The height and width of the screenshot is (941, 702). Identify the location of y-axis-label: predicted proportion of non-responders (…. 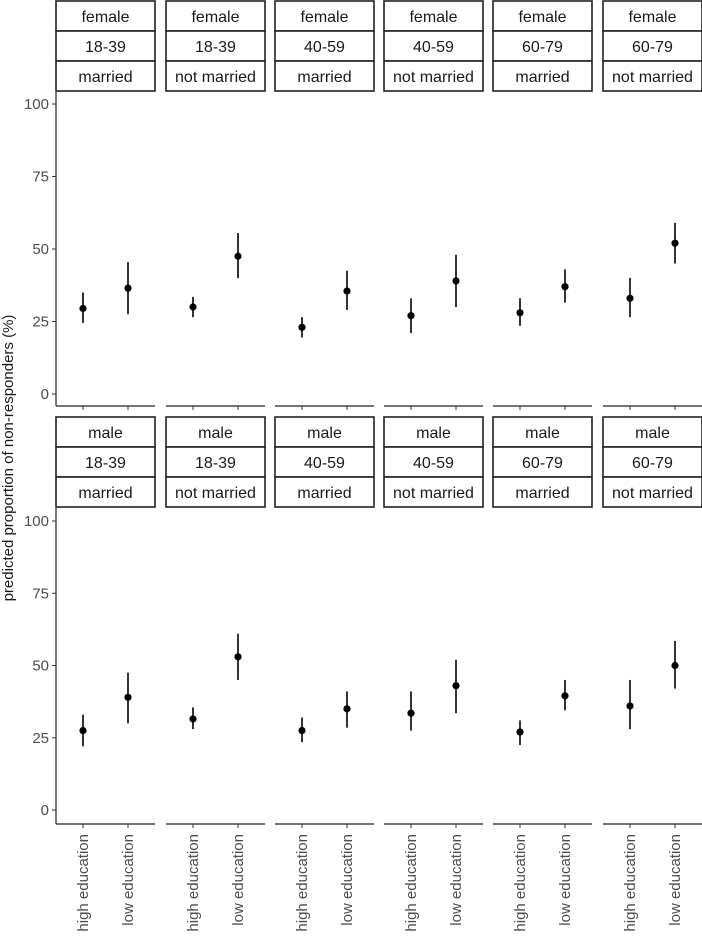
(8, 458).